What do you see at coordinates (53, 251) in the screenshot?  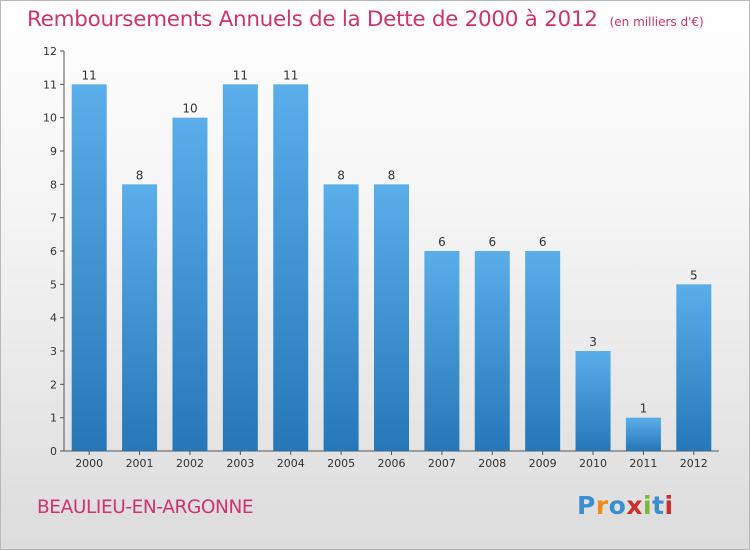 I see `y-tick-label: 6` at bounding box center [53, 251].